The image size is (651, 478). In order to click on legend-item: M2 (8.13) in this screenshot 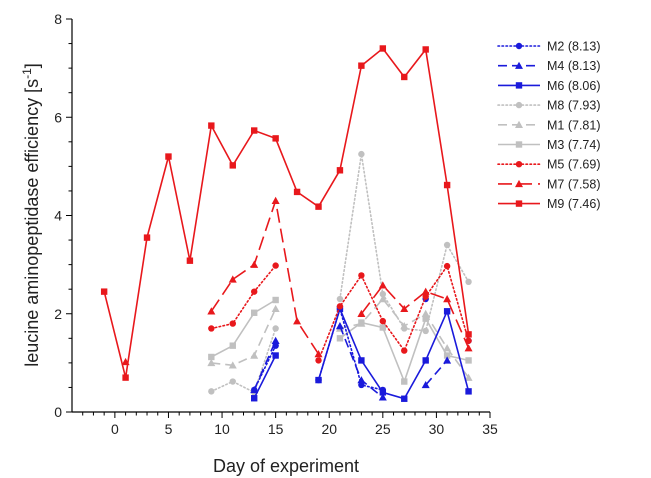, I will do `click(549, 47)`.